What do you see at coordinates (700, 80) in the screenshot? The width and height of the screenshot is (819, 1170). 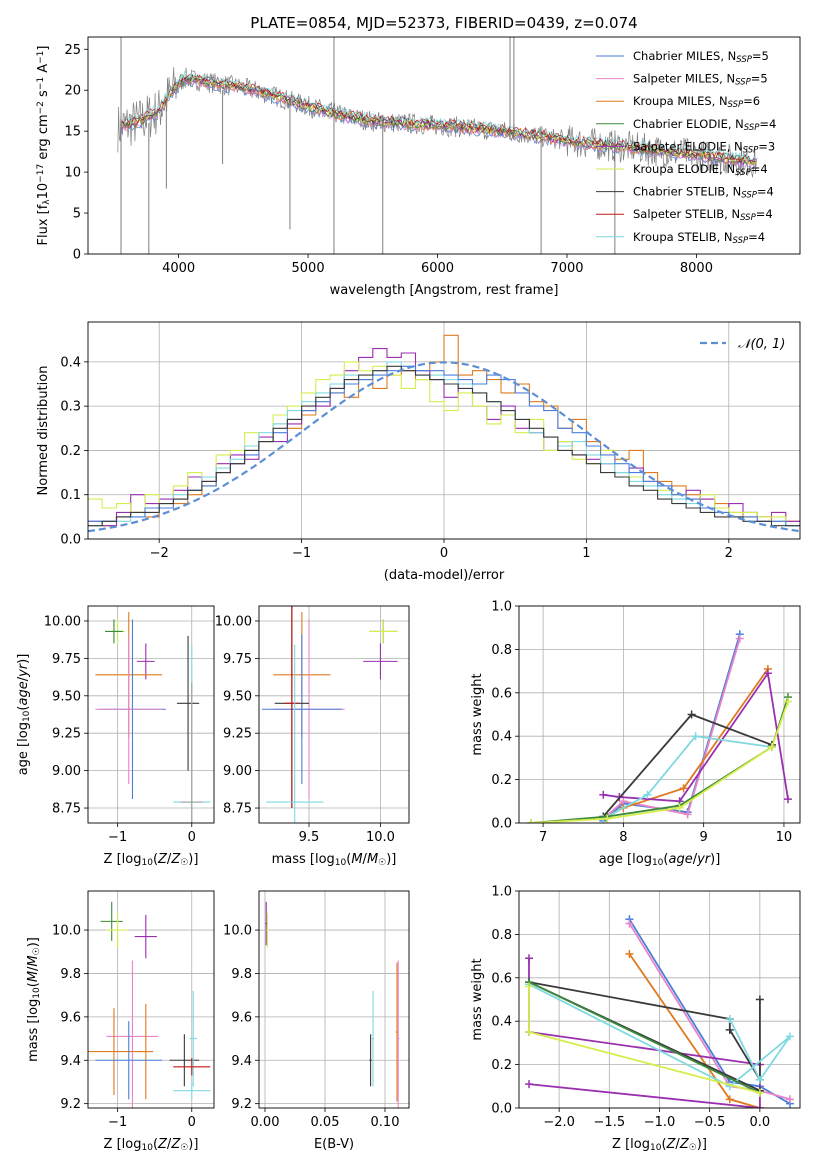 I see `legend-label: Salpeter MILES, NSSP=5` at bounding box center [700, 80].